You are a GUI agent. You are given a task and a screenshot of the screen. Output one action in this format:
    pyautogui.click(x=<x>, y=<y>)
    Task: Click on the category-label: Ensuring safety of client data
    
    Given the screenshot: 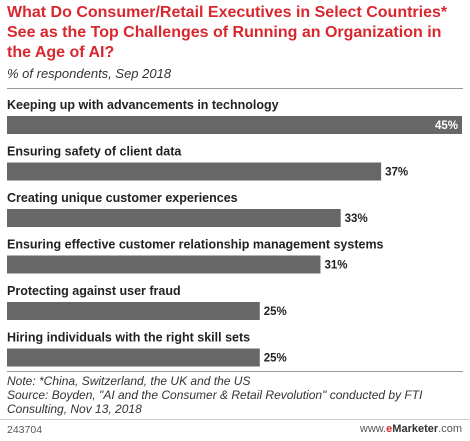 What is the action you would take?
    pyautogui.click(x=94, y=152)
    